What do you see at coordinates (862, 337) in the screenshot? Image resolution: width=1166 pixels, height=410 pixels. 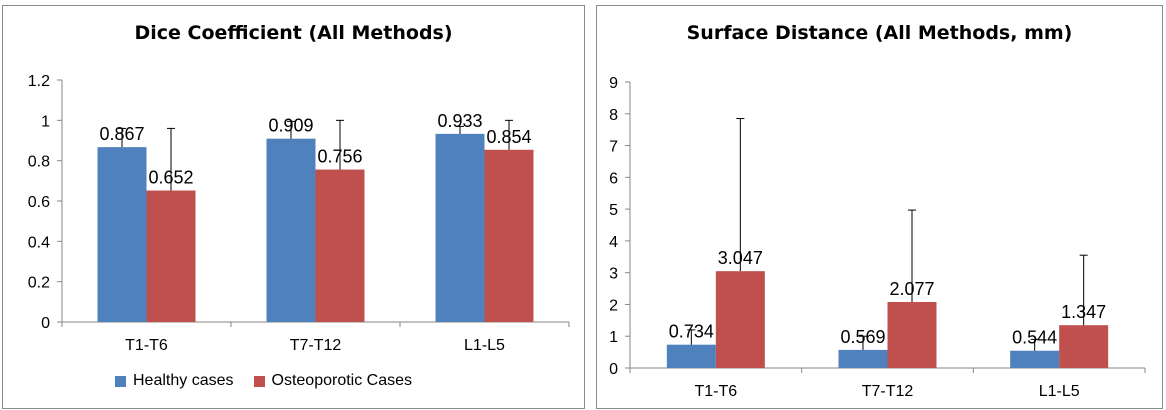 I see `data-label: 0.569` at bounding box center [862, 337].